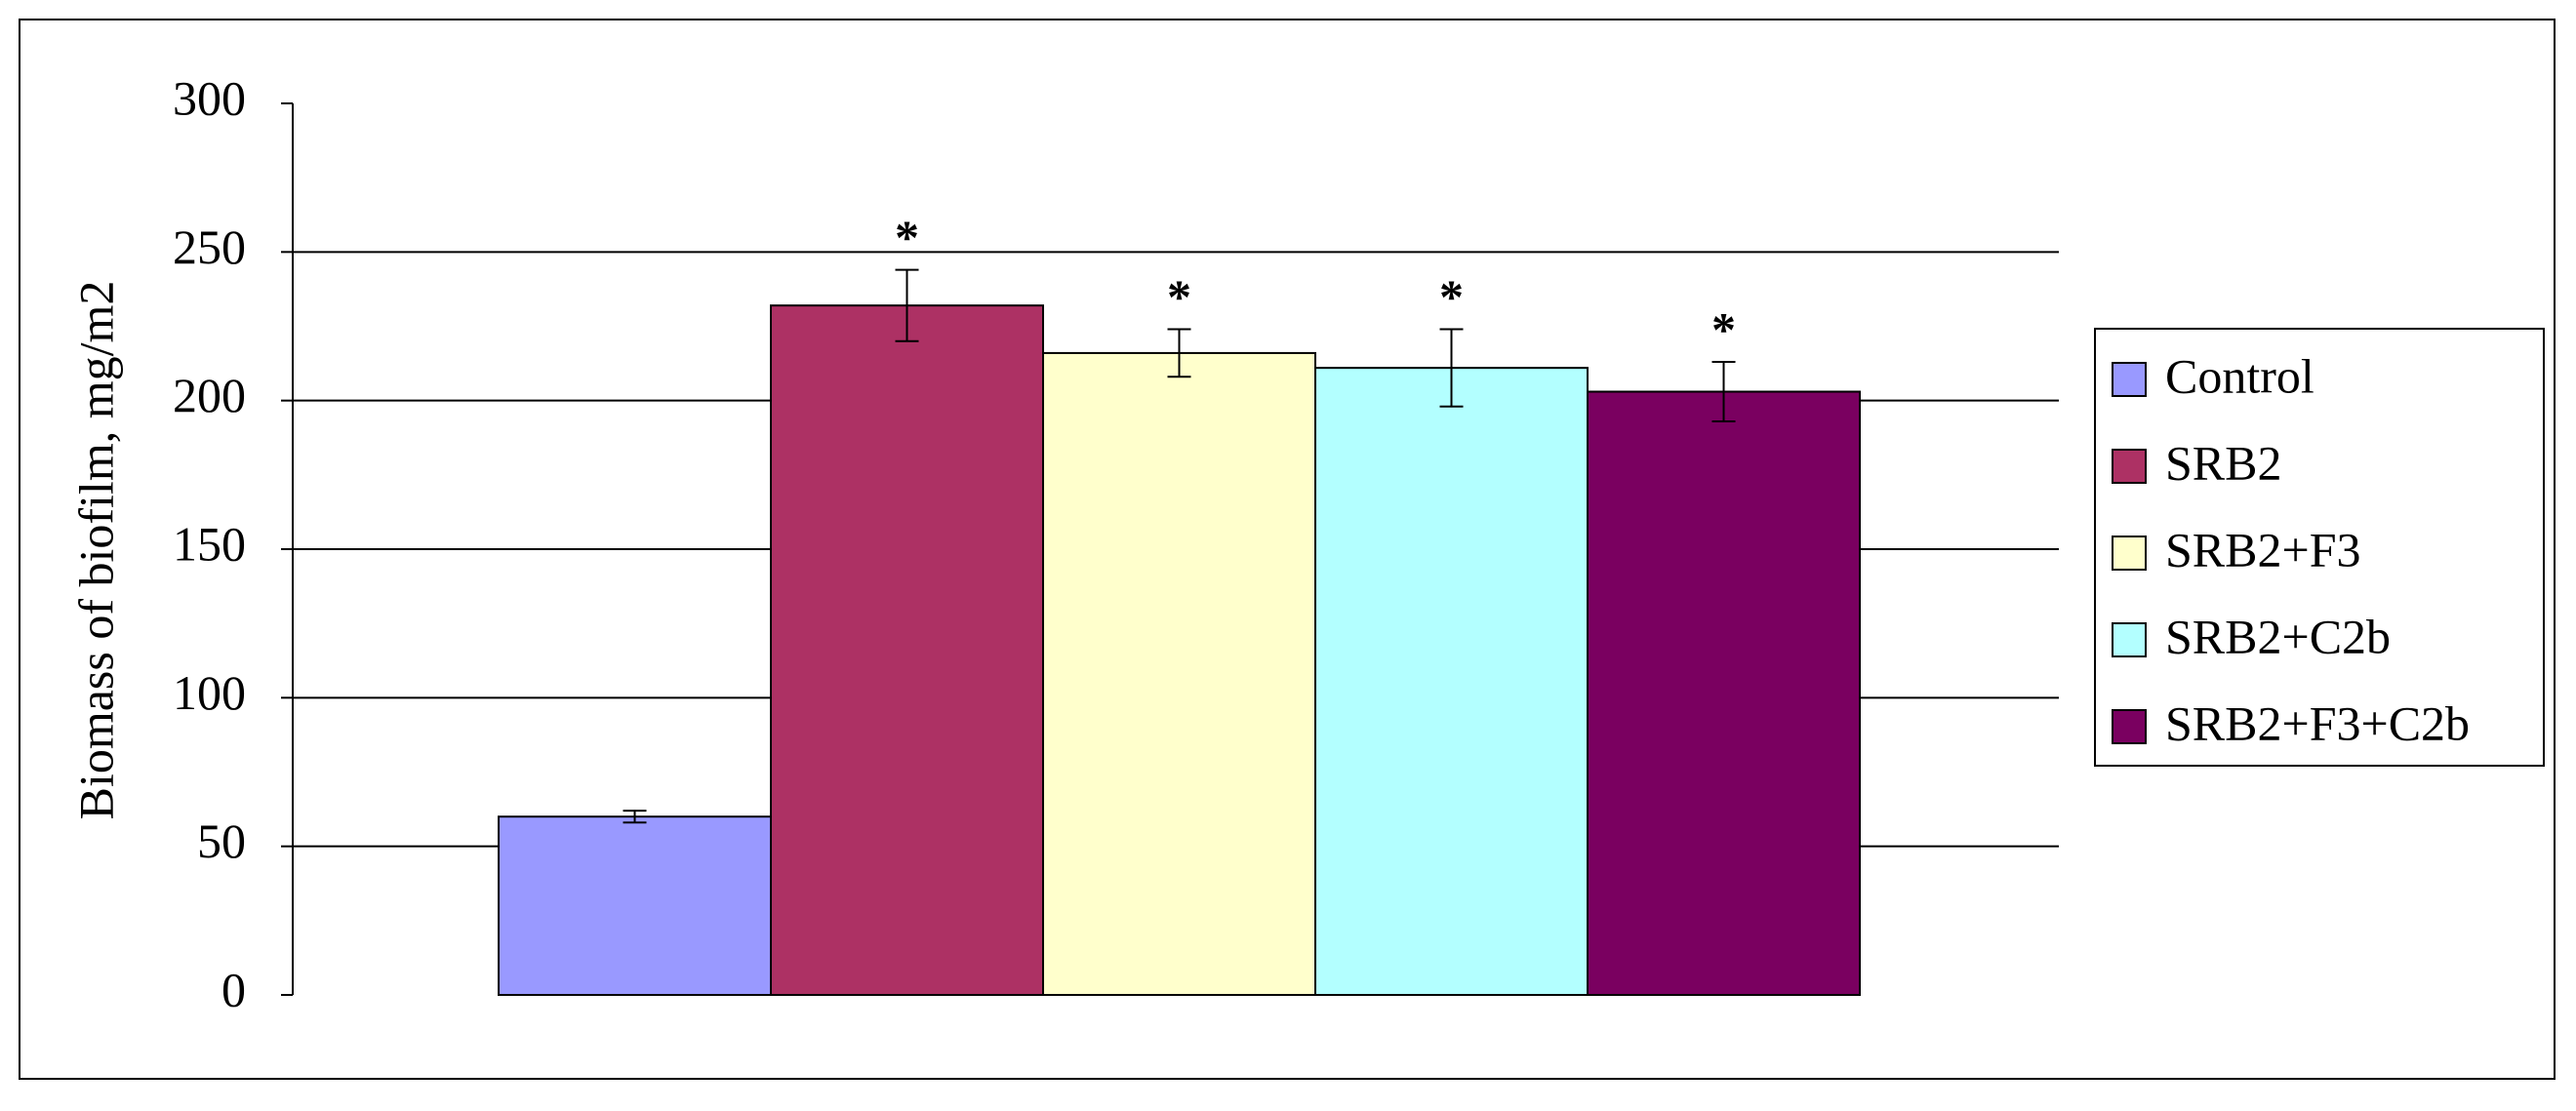  Describe the element at coordinates (2263, 549) in the screenshot. I see `legend-label: SRB2+F3` at that location.